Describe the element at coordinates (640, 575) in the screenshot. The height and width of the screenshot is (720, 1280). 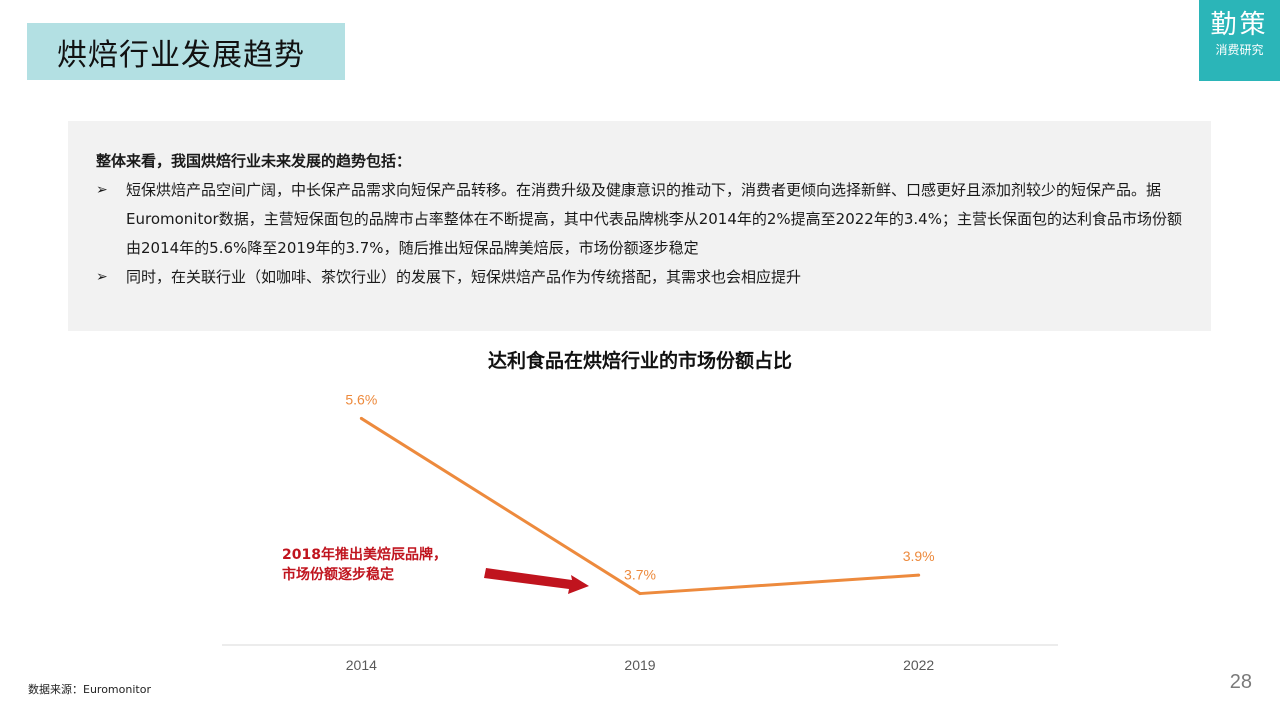
I see `data-label: 3.7%` at that location.